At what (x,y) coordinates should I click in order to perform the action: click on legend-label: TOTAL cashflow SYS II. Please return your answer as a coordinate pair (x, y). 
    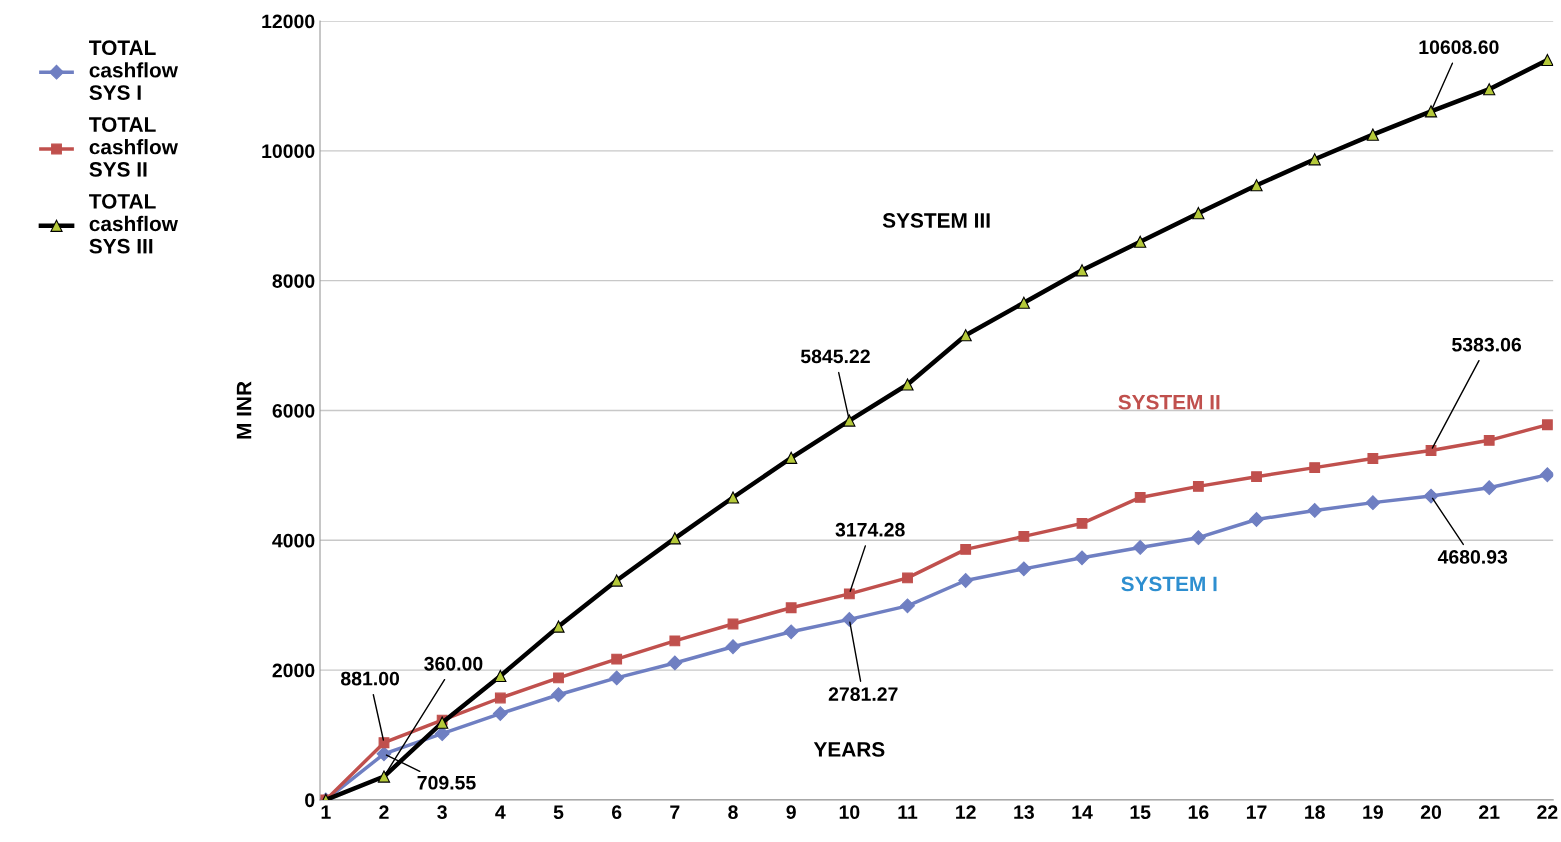
    Looking at the image, I should click on (133, 147).